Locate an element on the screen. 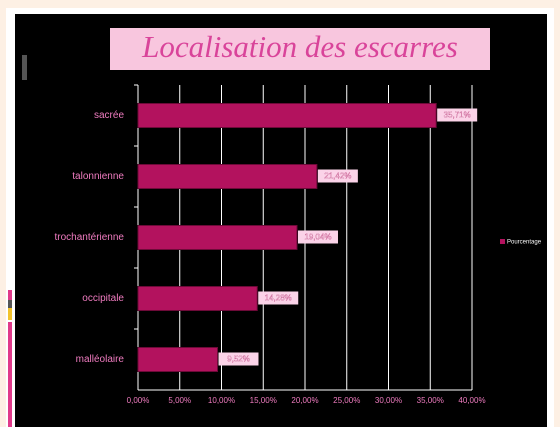 This screenshot has height=427, width=560. x-tick-label: 25,00% is located at coordinates (346, 400).